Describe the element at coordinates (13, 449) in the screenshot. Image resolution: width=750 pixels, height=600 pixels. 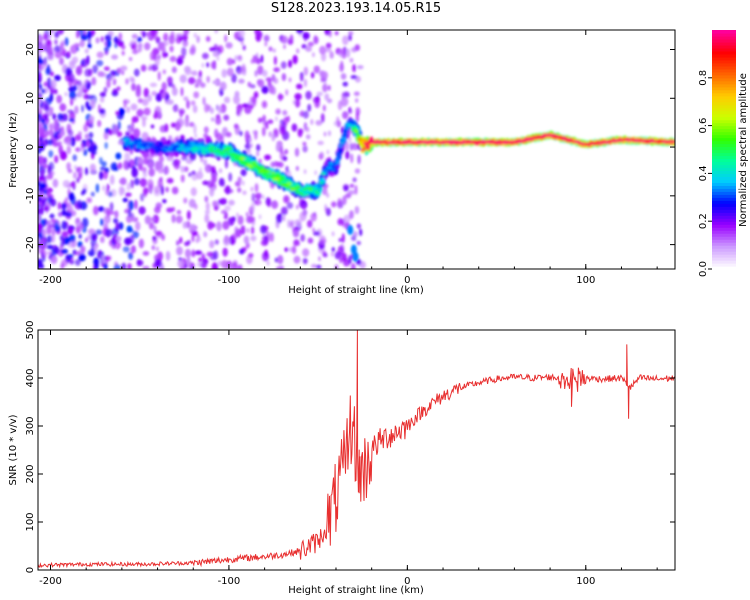
I see `snr-y-label: SNR (10 * v/v)` at that location.